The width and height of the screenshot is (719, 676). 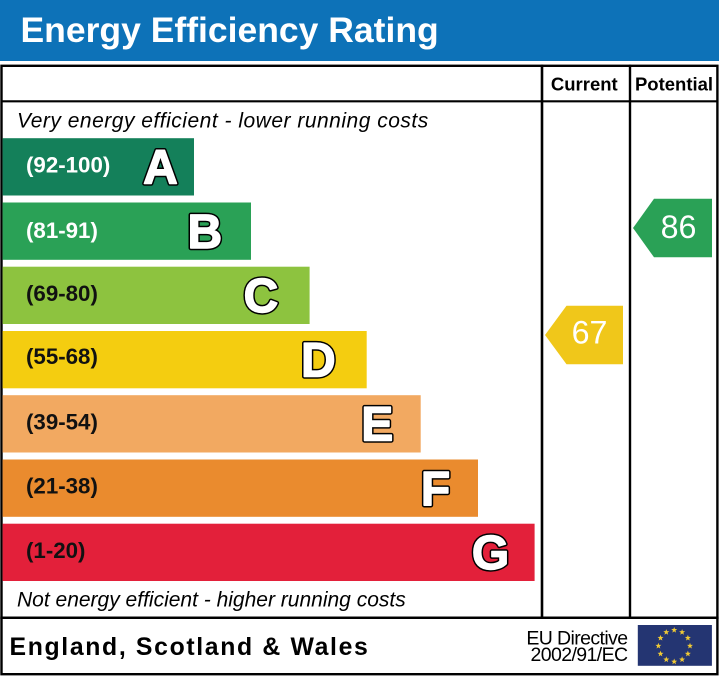 I want to click on svg-text: Potential, so click(x=674, y=84).